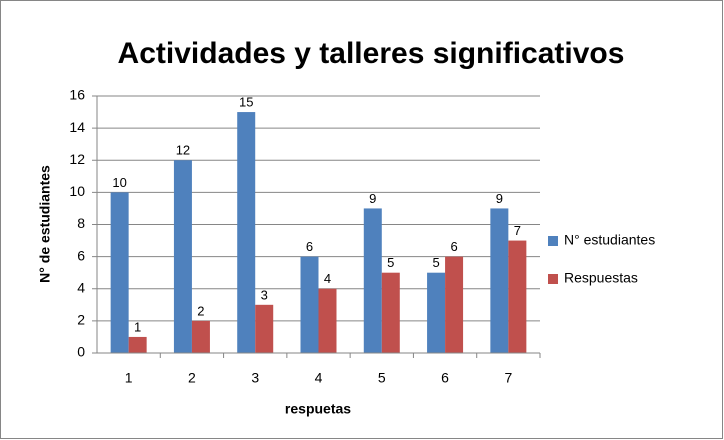  Describe the element at coordinates (77, 159) in the screenshot. I see `y-tick-label: 12` at that location.